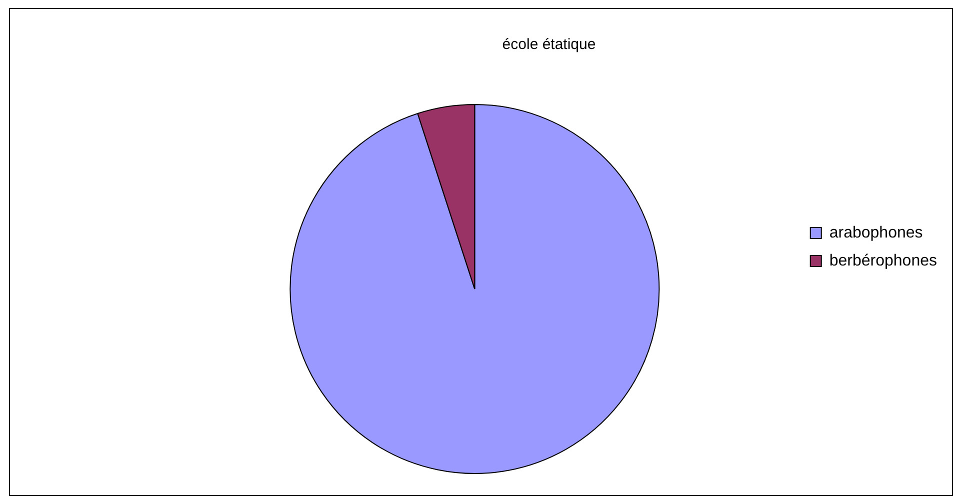 The image size is (960, 498). What do you see at coordinates (876, 233) in the screenshot?
I see `legend-label: arabophones` at bounding box center [876, 233].